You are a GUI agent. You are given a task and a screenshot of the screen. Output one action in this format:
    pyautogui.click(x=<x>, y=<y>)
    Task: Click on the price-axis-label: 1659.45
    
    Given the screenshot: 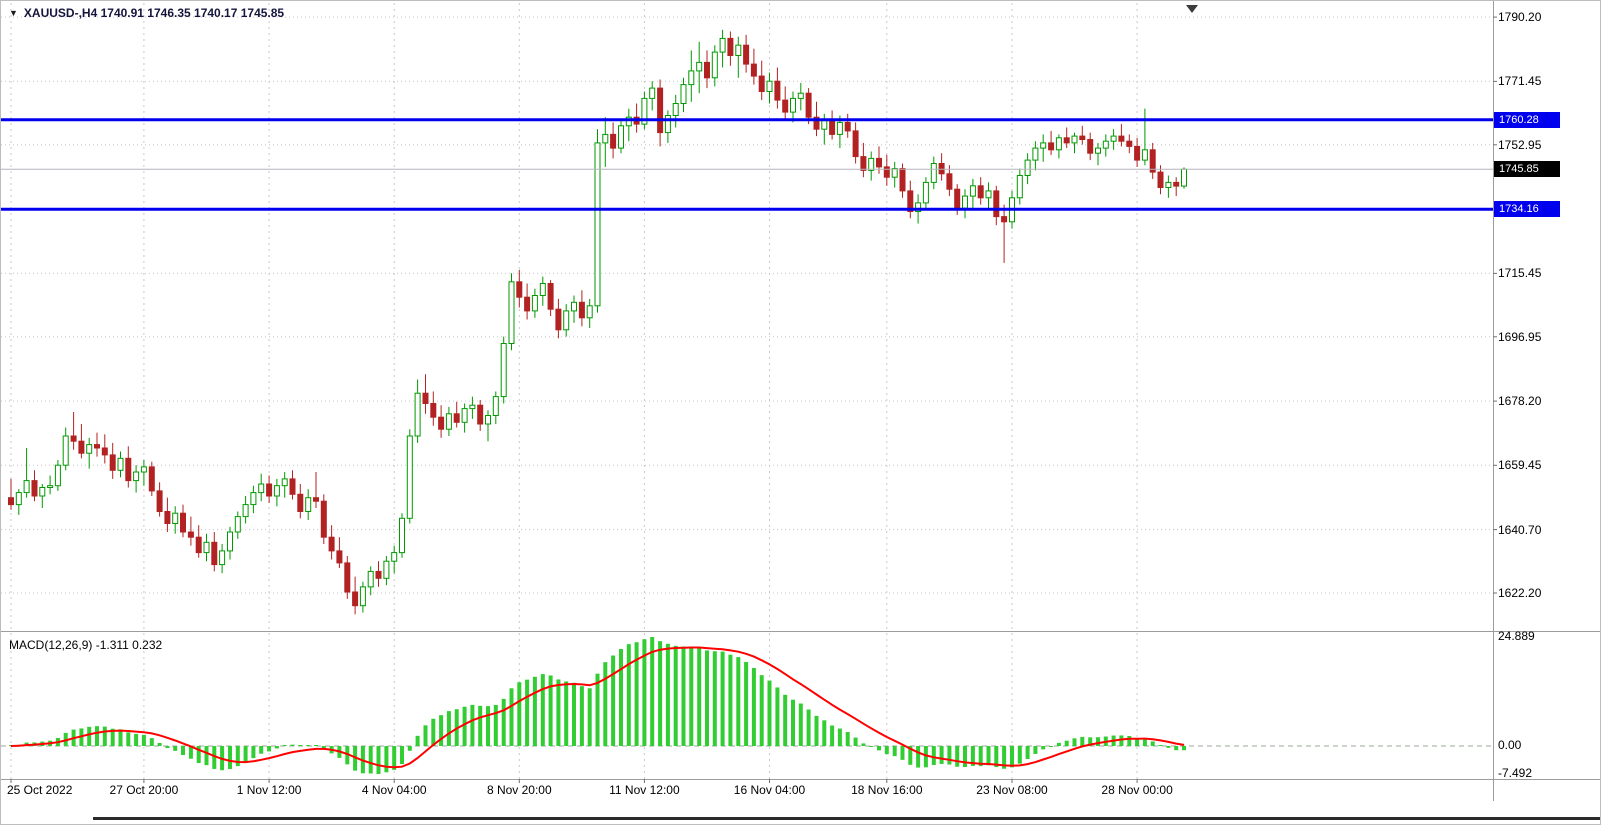 What is the action you would take?
    pyautogui.click(x=1520, y=465)
    